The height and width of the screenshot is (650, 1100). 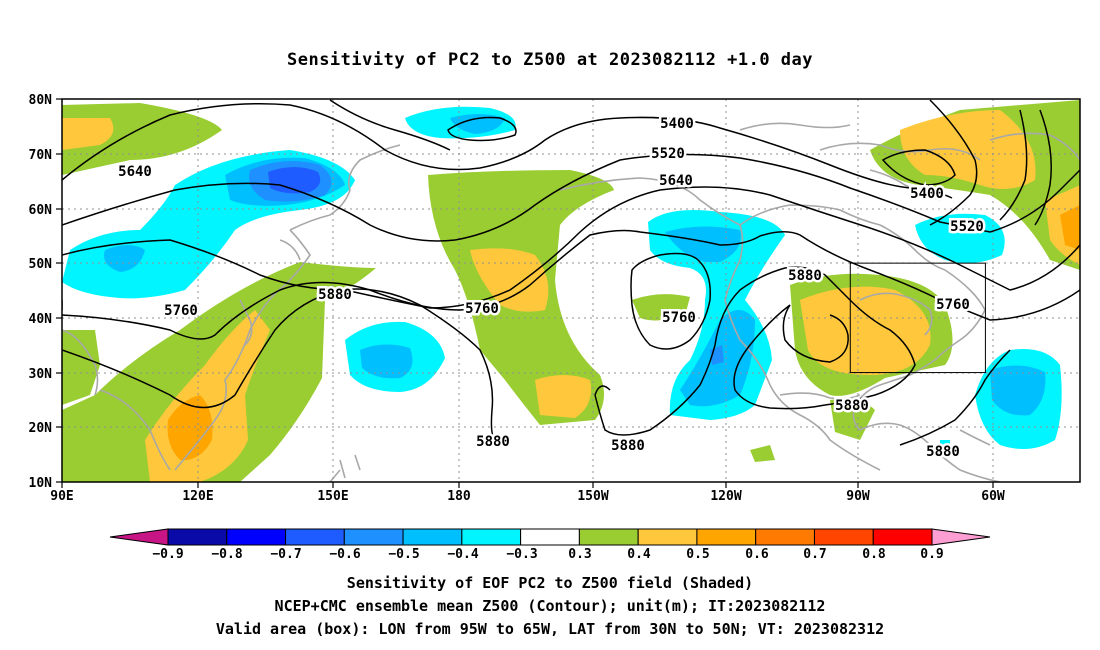 What do you see at coordinates (757, 554) in the screenshot?
I see `colorbar-label: 0.6` at bounding box center [757, 554].